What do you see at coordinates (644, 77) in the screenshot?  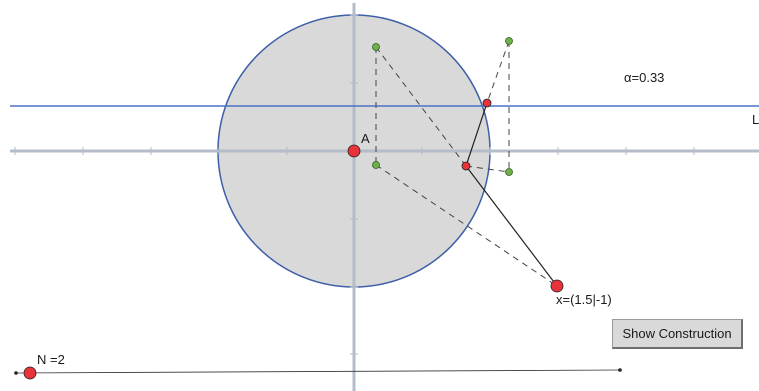 I see `alpha-label: α=0.33` at bounding box center [644, 77].